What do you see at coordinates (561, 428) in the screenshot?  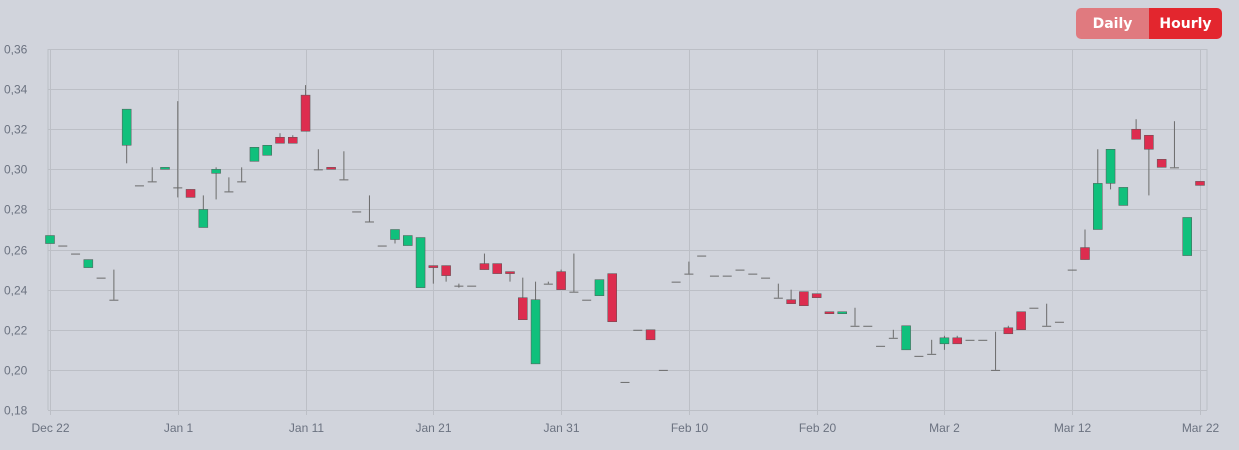 I see `x-tick-label: Jan 31` at bounding box center [561, 428].